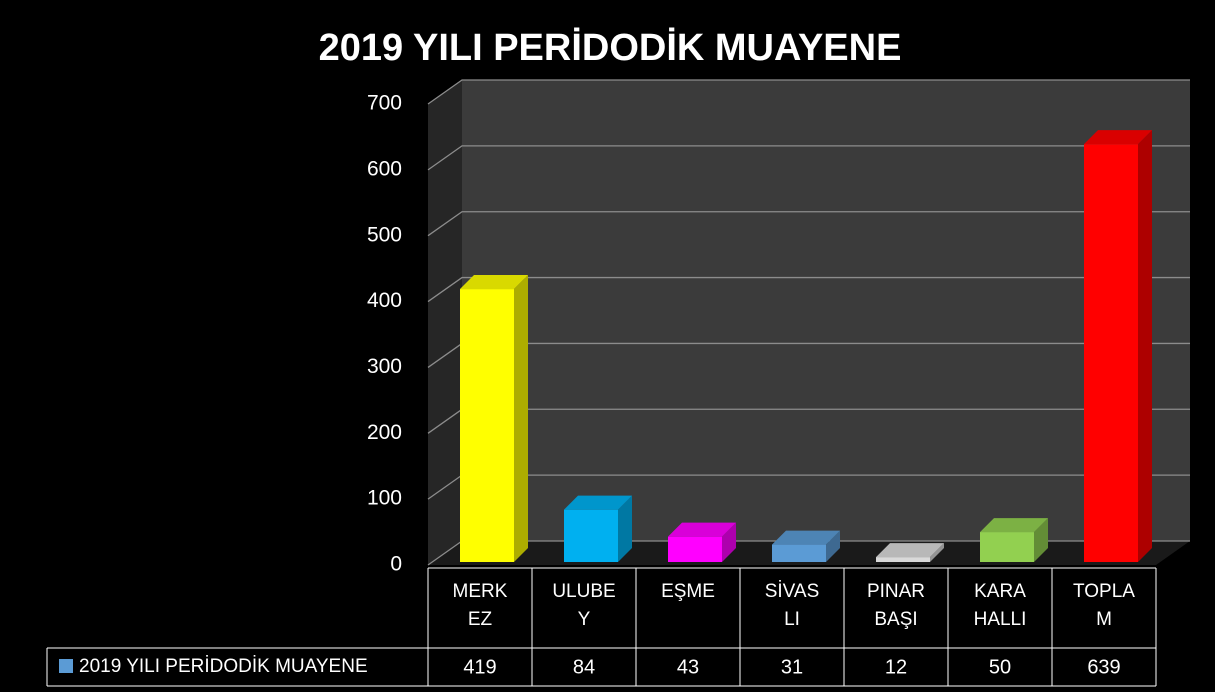  I want to click on x-tick-cell: EŞME, so click(688, 591).